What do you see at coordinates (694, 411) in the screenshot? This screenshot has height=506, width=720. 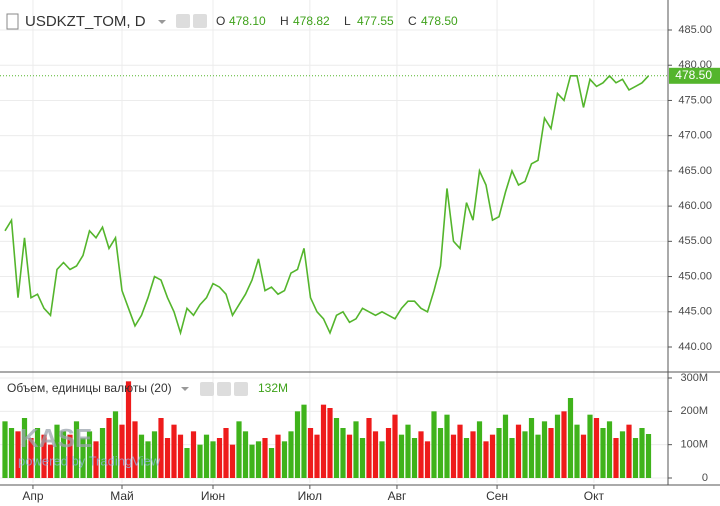 I see `y-tick-label: 200M` at bounding box center [694, 411].